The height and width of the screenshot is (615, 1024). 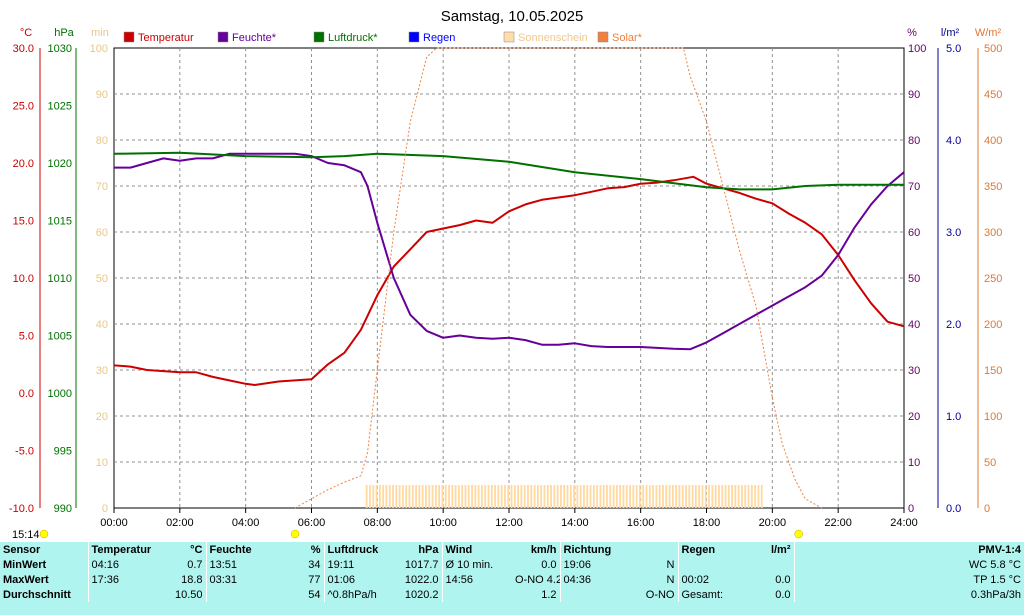 What do you see at coordinates (246, 523) in the screenshot?
I see `x-tick-label: 04:00` at bounding box center [246, 523].